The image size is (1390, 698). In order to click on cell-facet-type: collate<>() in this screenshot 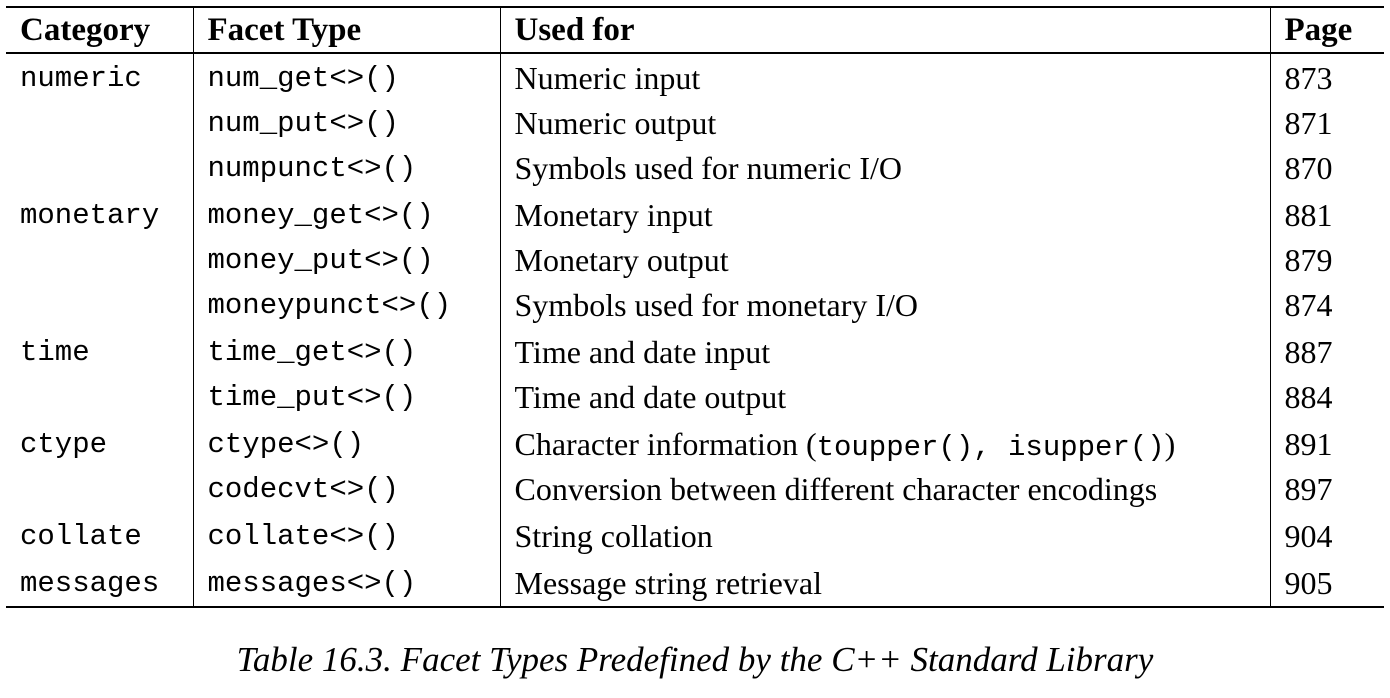, I will do `click(346, 535)`.